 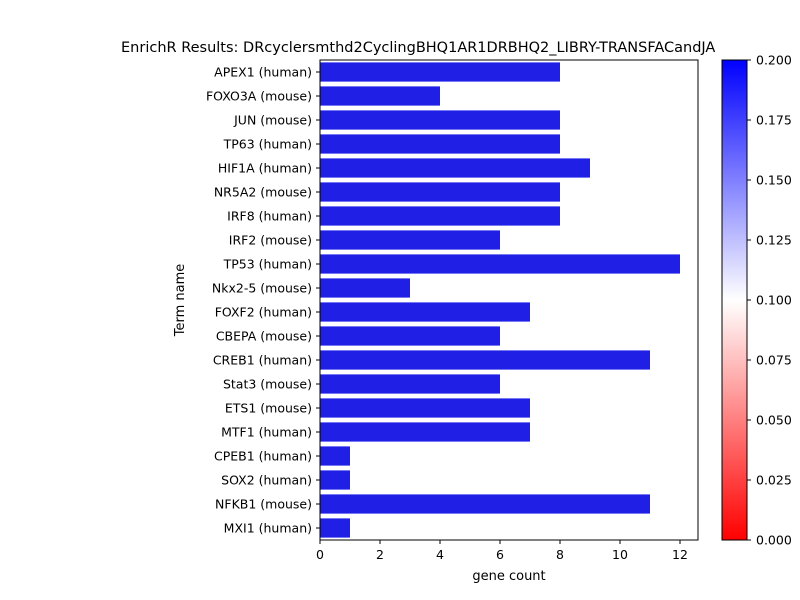 What do you see at coordinates (262, 288) in the screenshot?
I see `y-tick-label: Nkx2-5 (mouse)` at bounding box center [262, 288].